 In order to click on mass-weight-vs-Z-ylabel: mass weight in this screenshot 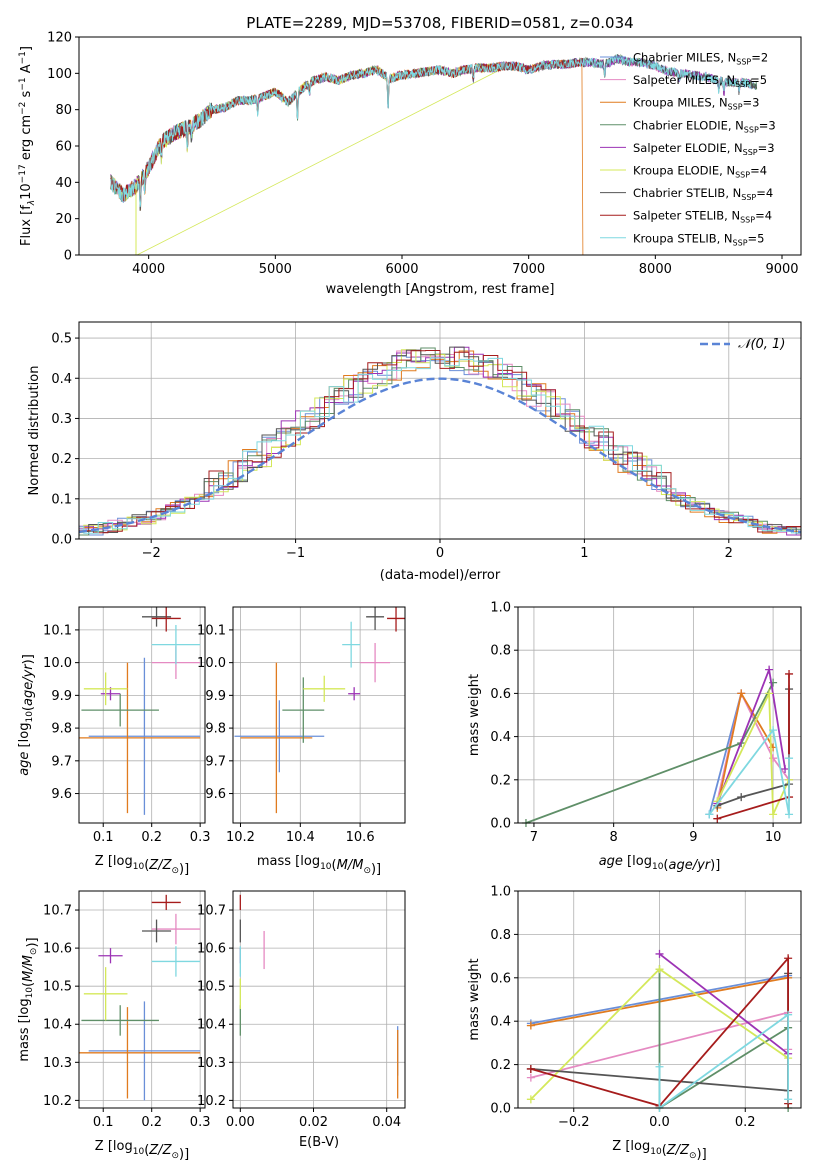, I will do `click(474, 999)`.